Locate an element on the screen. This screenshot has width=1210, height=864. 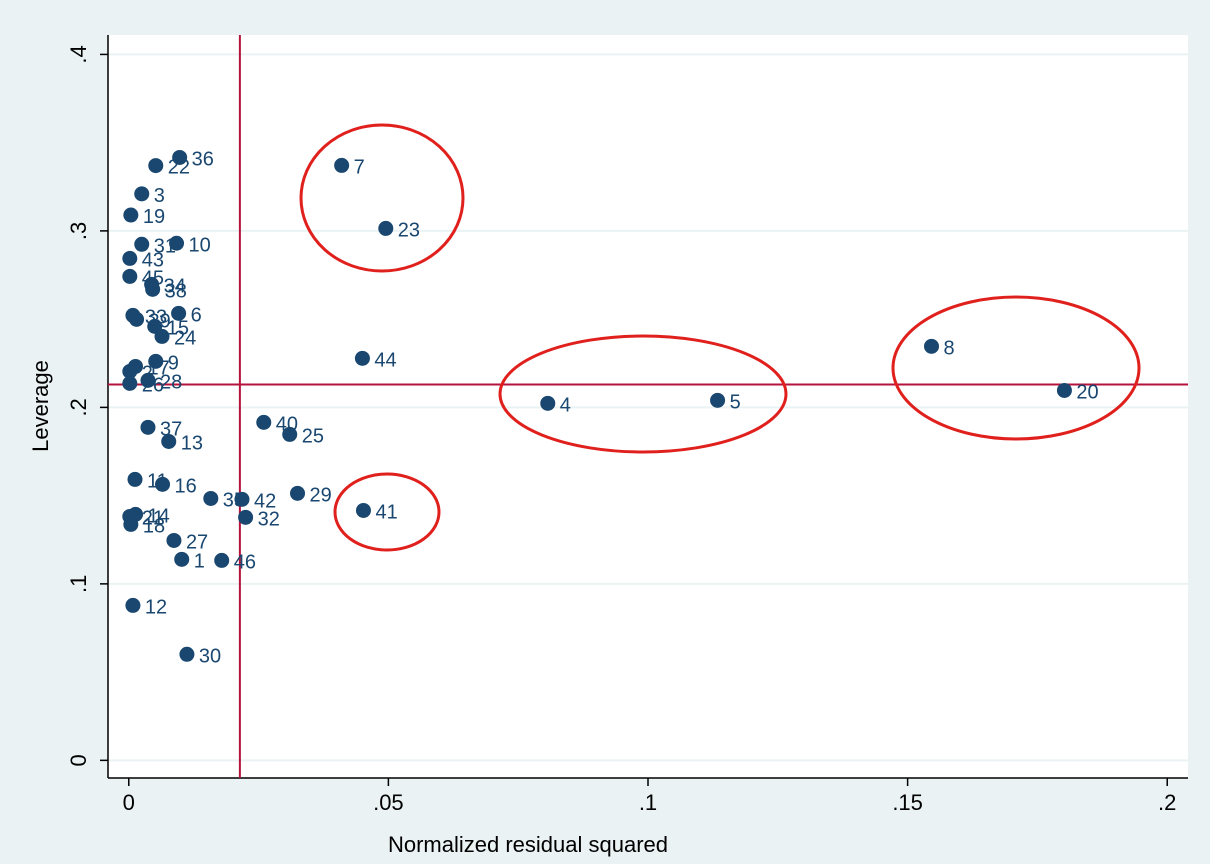
point-label: 13 is located at coordinates (192, 443).